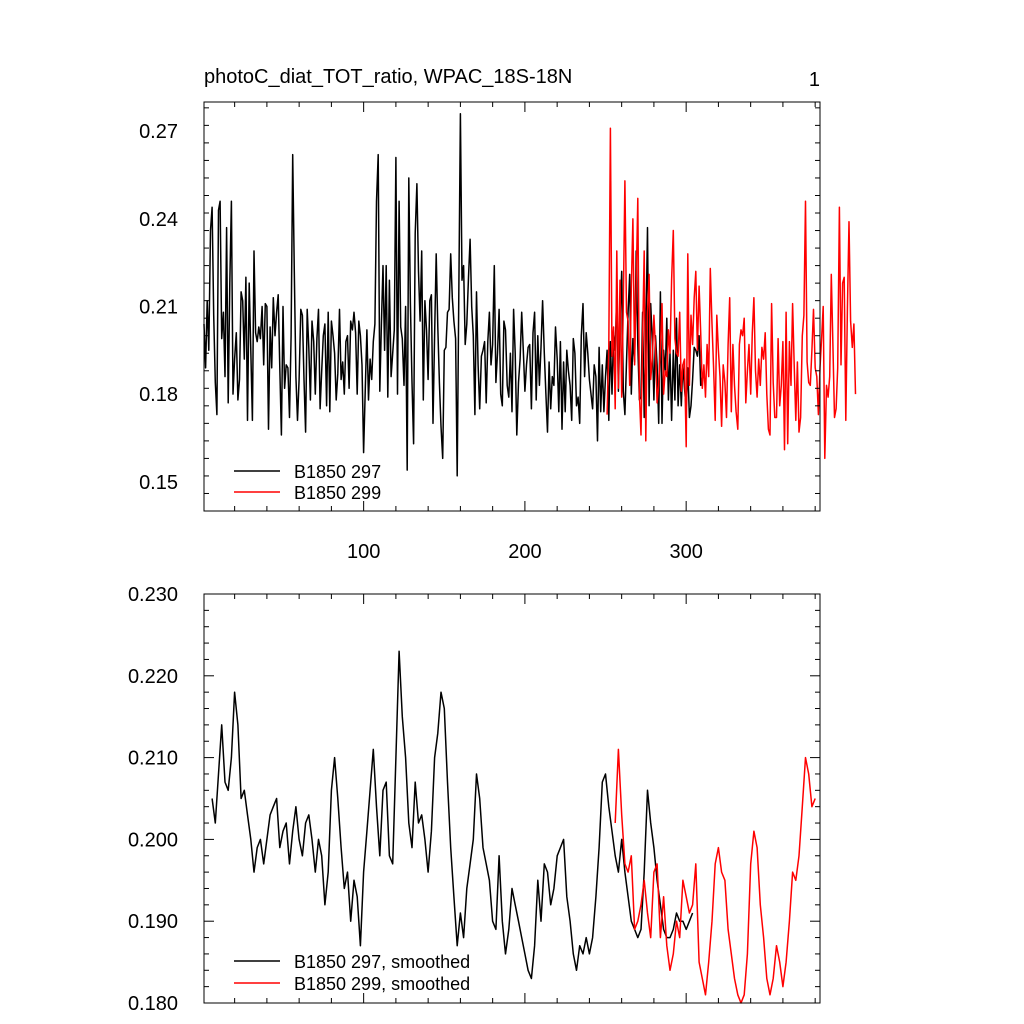  Describe the element at coordinates (382, 962) in the screenshot. I see `legend-label-b1850-297-smoothed: B1850 297, smoothed` at that location.